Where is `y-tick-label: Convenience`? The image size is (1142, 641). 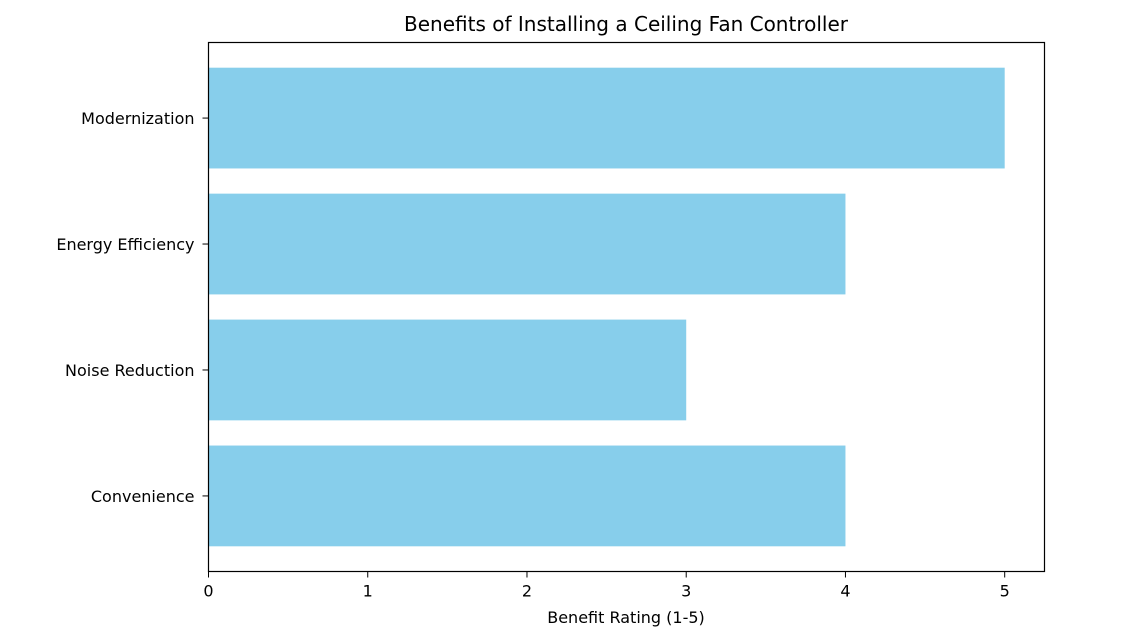 y-tick-label: Convenience is located at coordinates (143, 496).